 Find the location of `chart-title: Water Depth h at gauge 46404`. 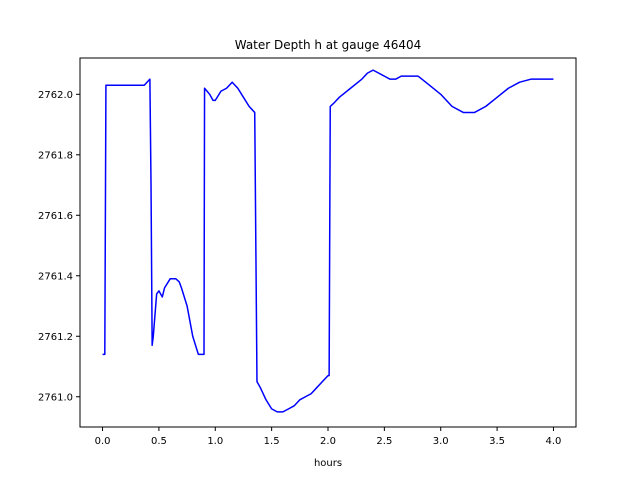

chart-title: Water Depth h at gauge 46404 is located at coordinates (328, 45).